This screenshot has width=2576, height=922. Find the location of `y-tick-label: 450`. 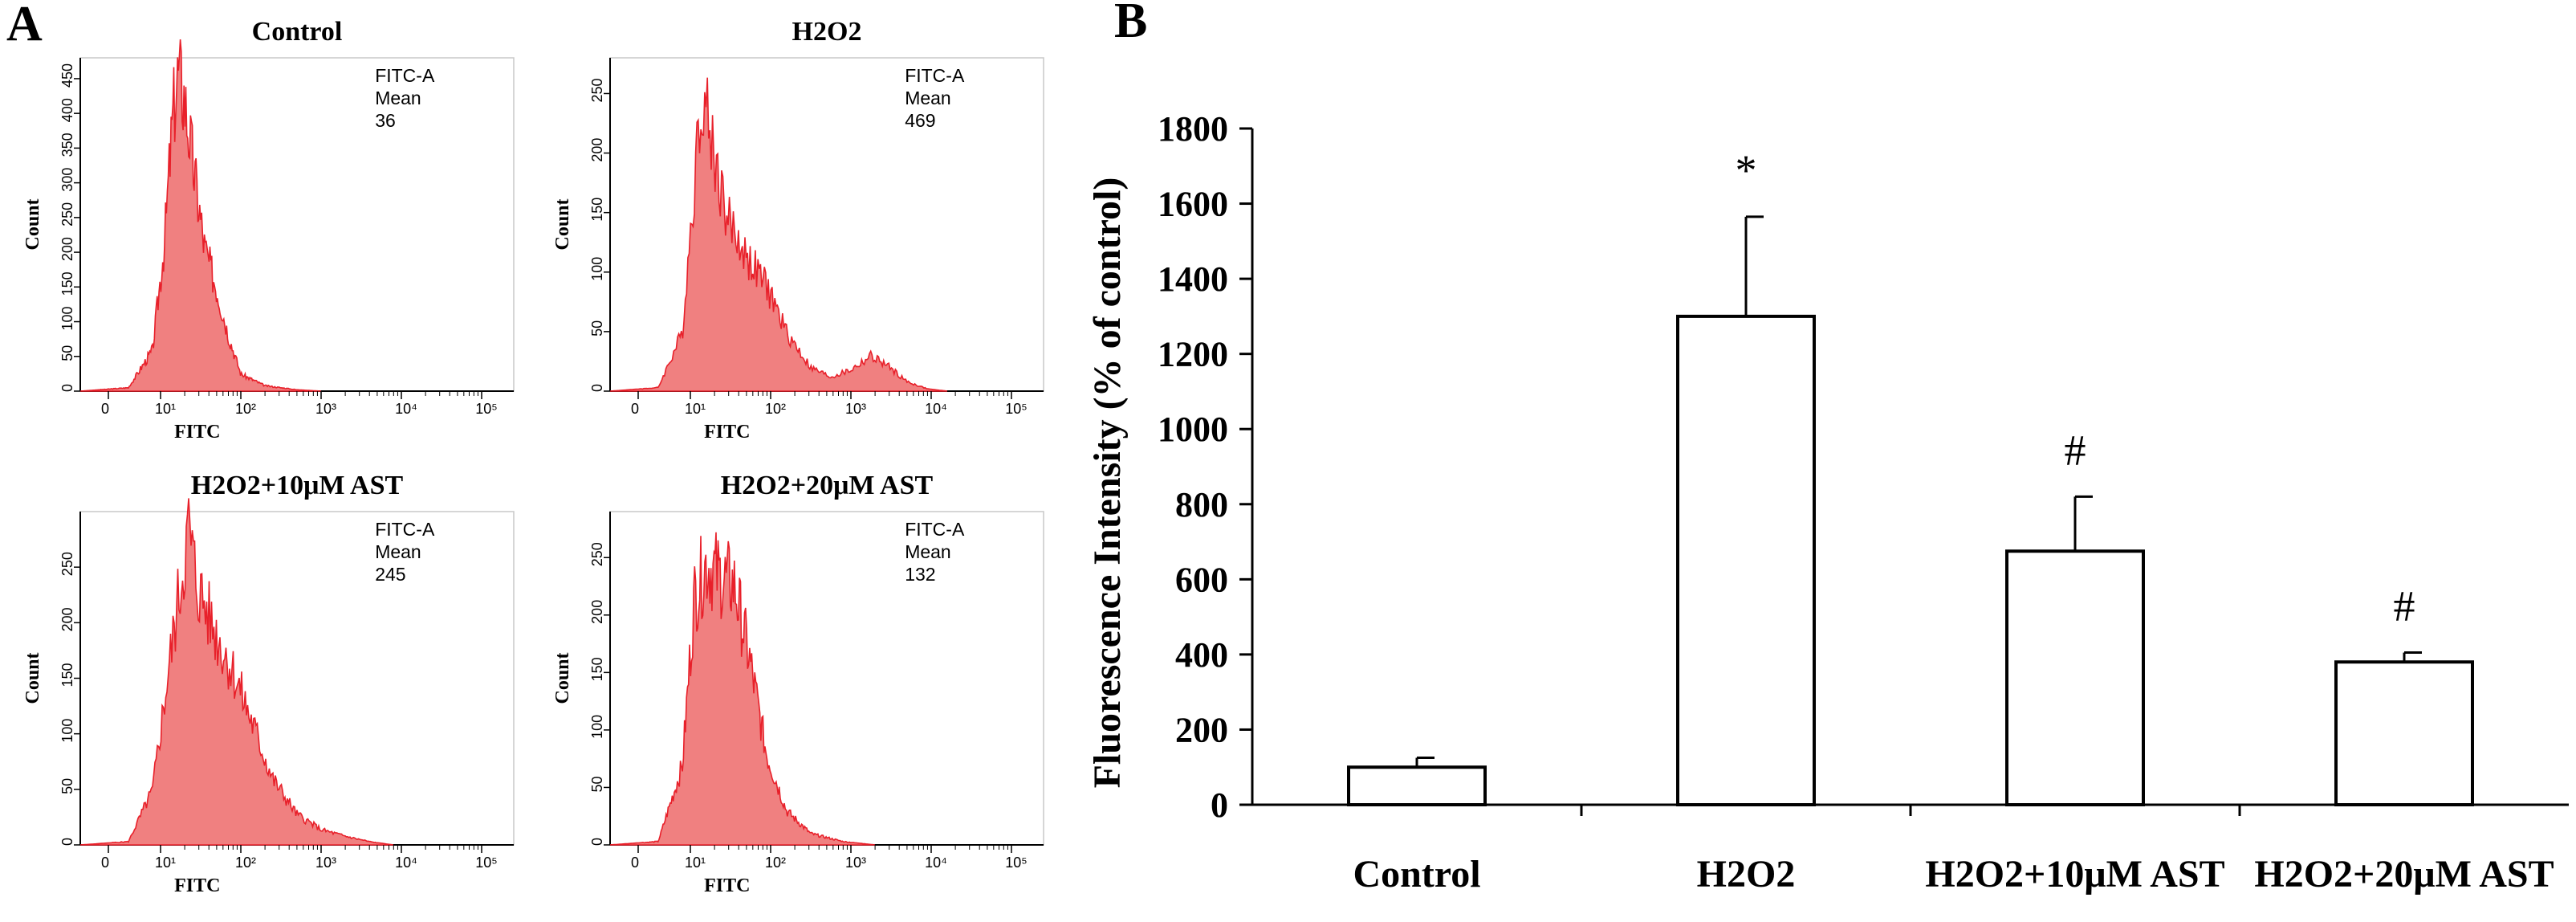

y-tick-label: 450 is located at coordinates (67, 75).